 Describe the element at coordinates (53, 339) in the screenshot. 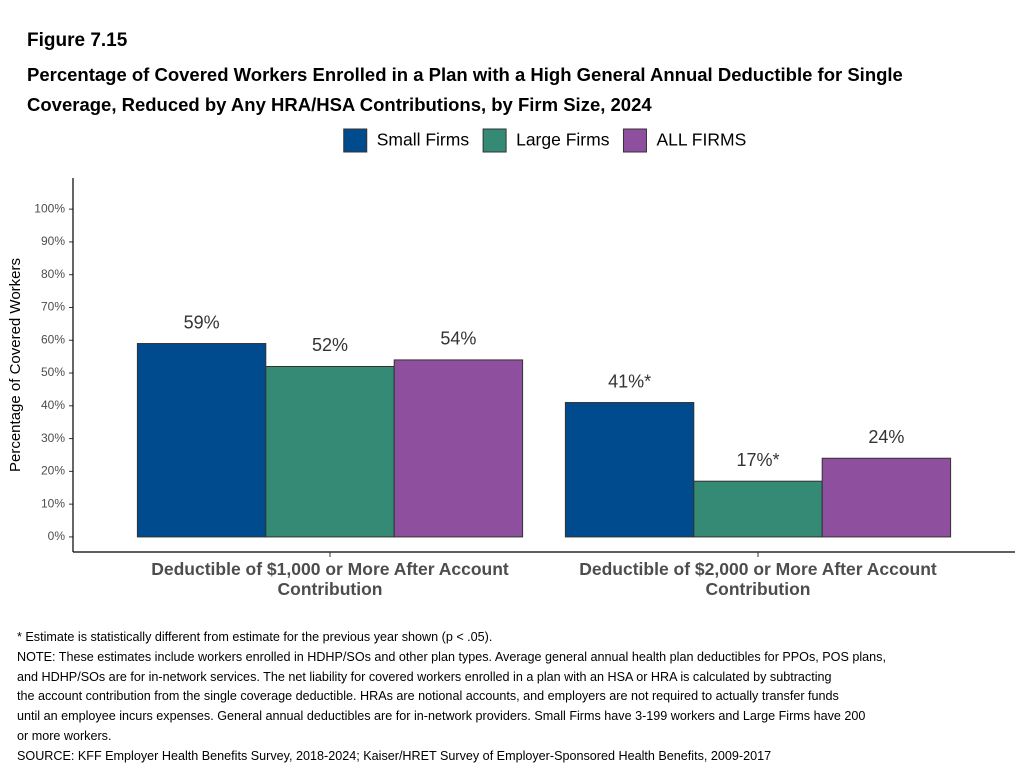

I see `y-tick-label: 60%` at that location.